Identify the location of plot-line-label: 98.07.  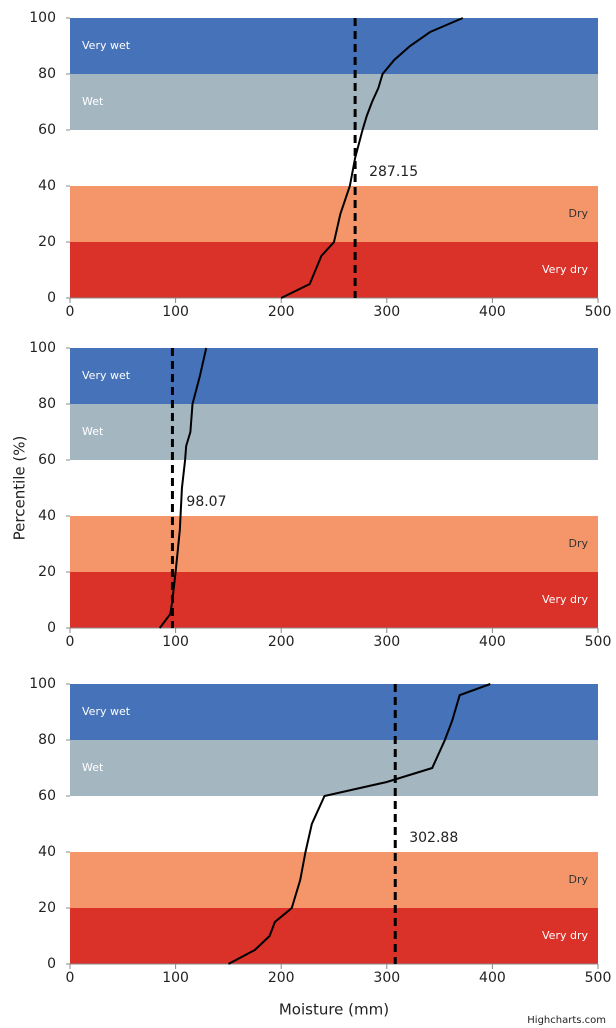
(206, 502).